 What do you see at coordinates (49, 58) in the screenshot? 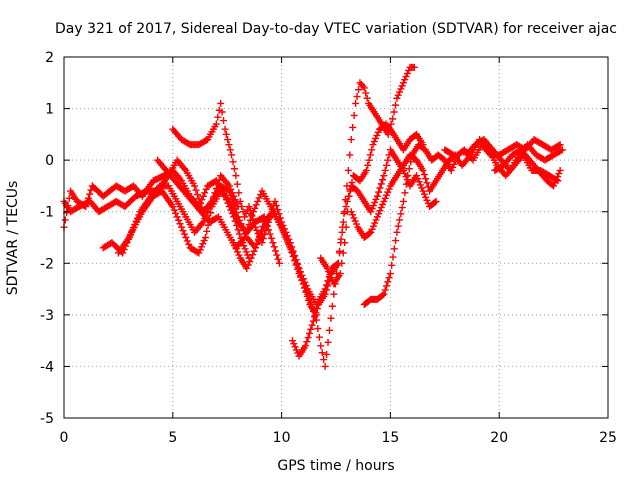
I see `y-tick-label: 2` at bounding box center [49, 58].